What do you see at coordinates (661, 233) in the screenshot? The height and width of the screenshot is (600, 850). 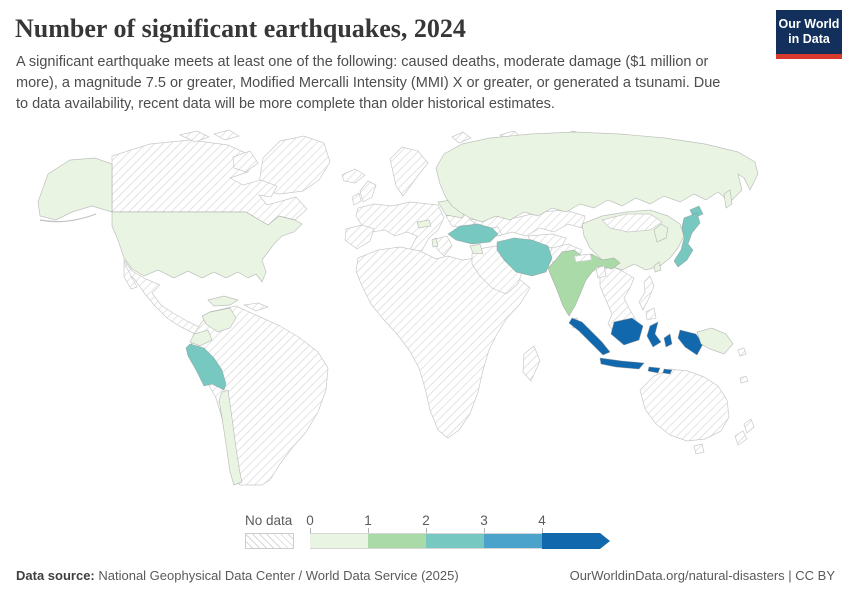 I see `region-korea` at bounding box center [661, 233].